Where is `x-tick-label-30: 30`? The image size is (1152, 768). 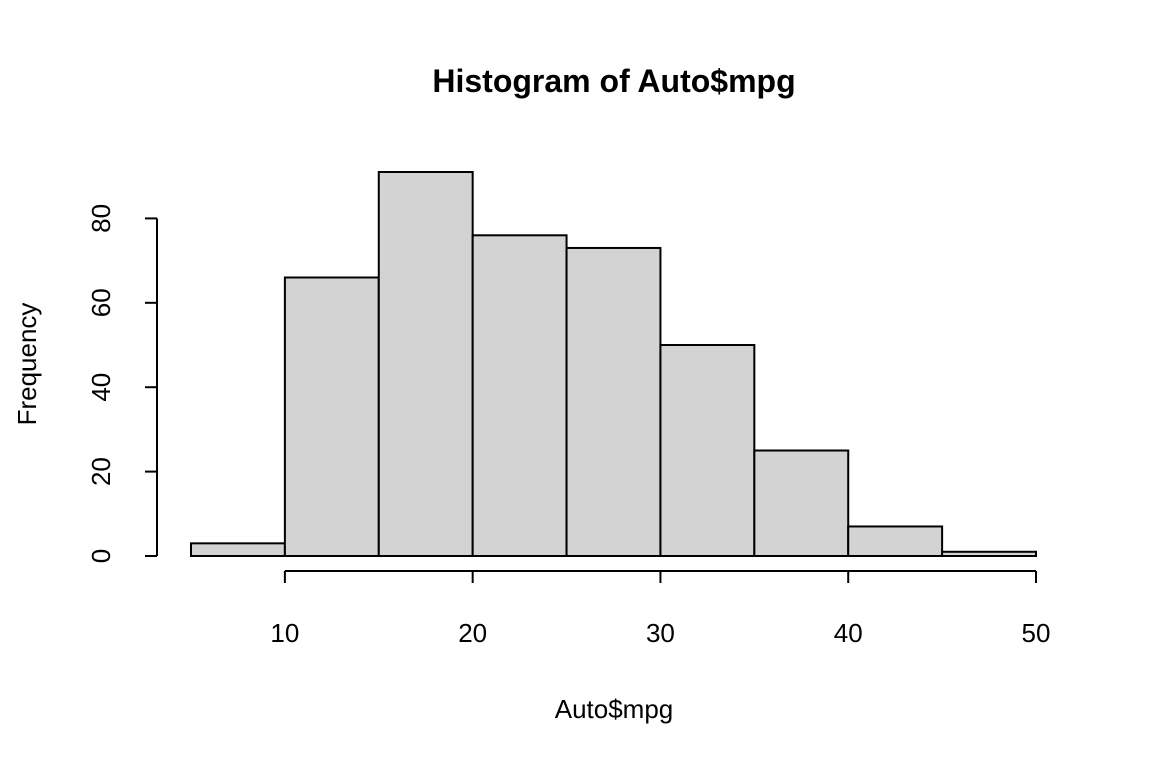 x-tick-label-30: 30 is located at coordinates (660, 633).